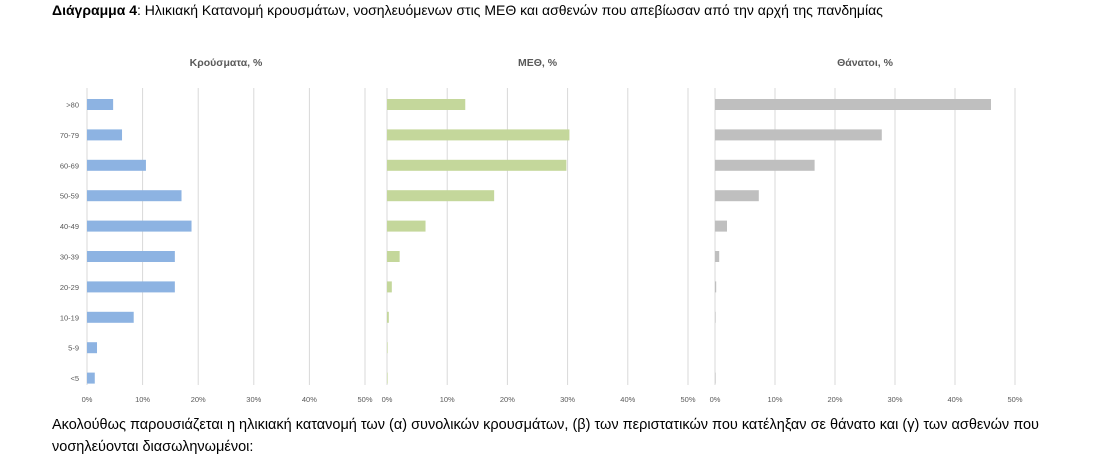 This screenshot has width=1117, height=468. What do you see at coordinates (69, 257) in the screenshot?
I see `category-label: 30-39` at bounding box center [69, 257].